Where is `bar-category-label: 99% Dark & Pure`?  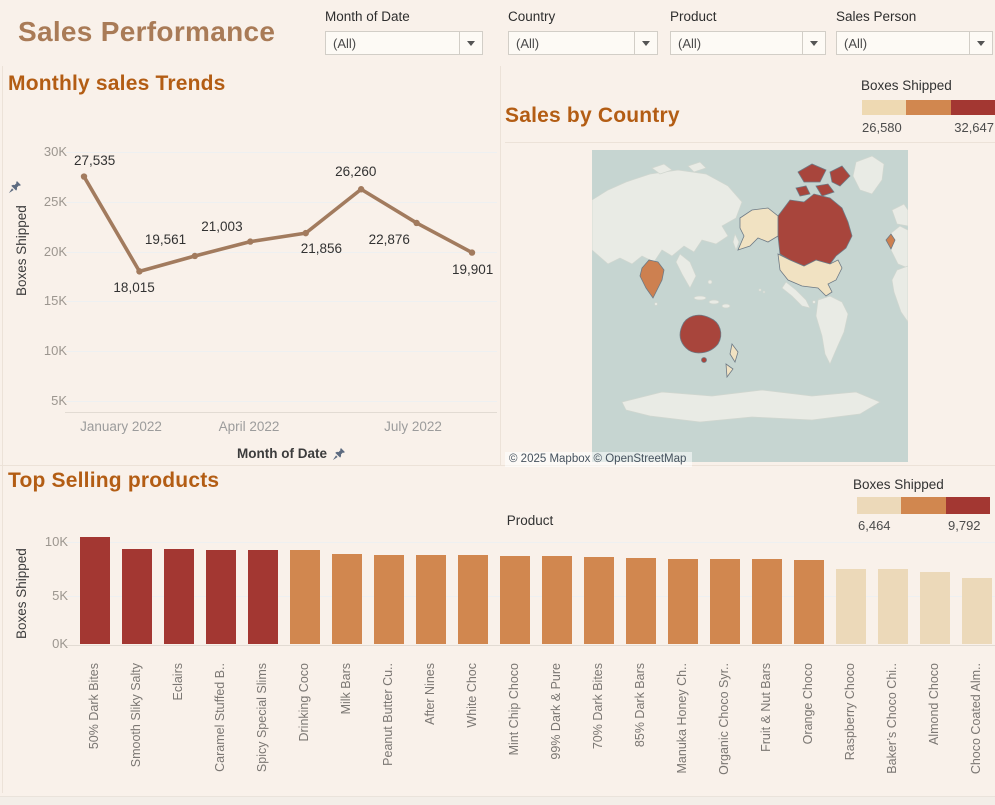
bar-category-label: 99% Dark & Pure is located at coordinates (556, 711).